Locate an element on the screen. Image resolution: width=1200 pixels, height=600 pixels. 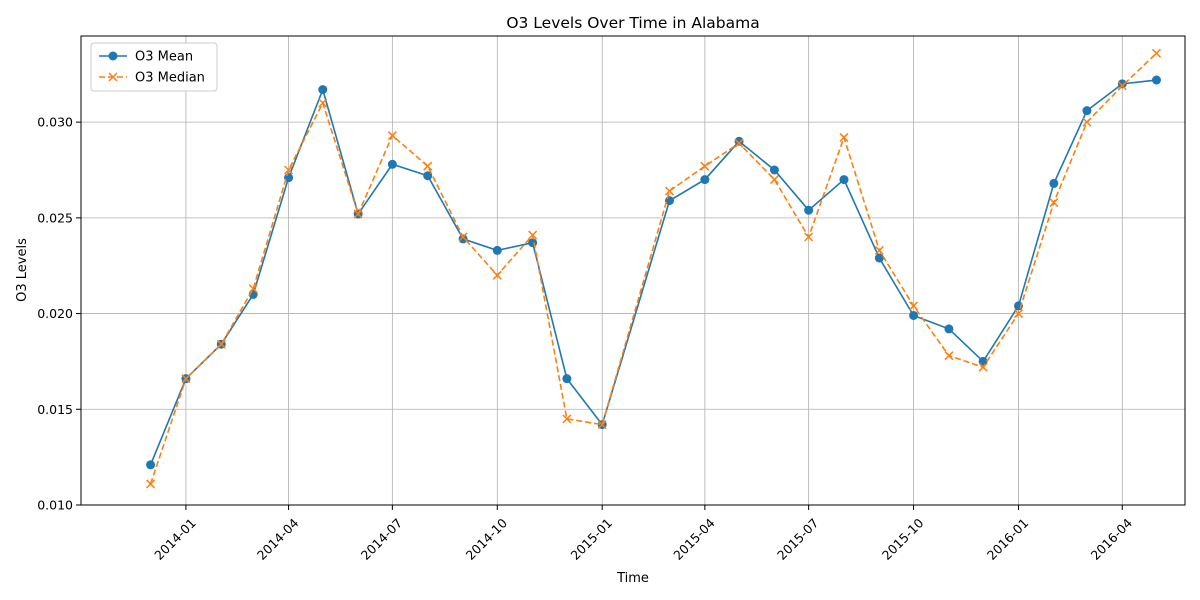
y-tick-label: 0.015 is located at coordinates (55, 409).